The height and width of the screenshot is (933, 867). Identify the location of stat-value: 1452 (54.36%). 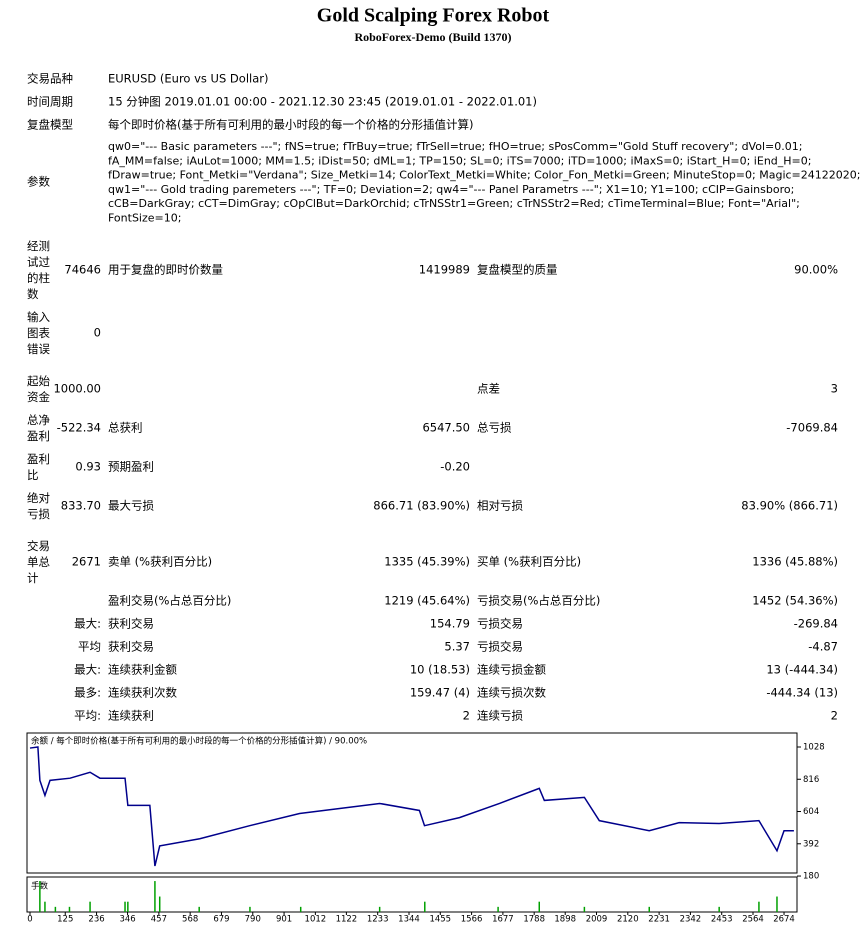
(795, 601).